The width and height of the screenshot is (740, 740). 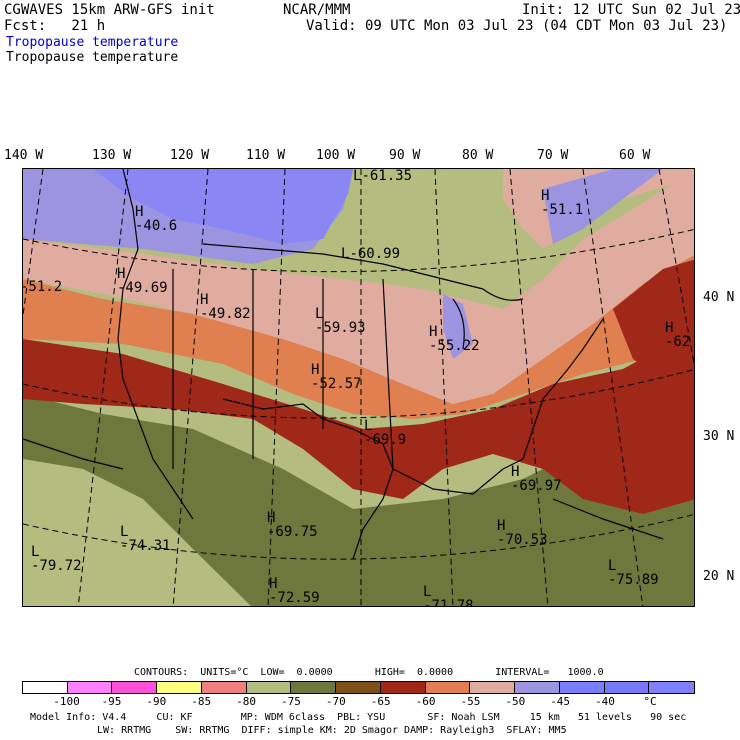 I want to click on extremum-low: L -74.31, so click(x=145, y=539).